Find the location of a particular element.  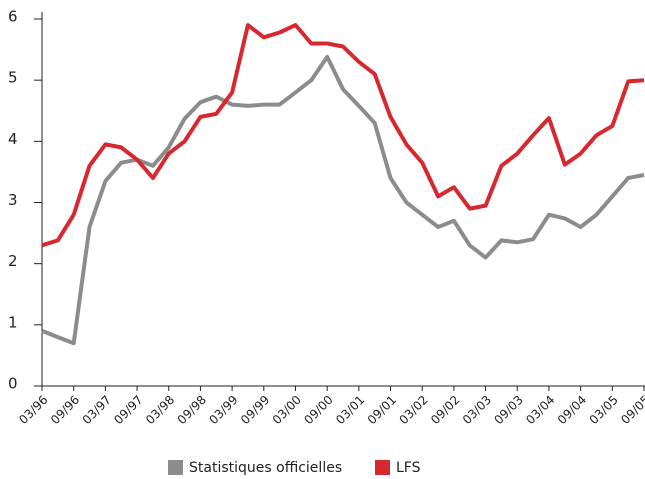

x-tick-label: 09/04 is located at coordinates (572, 410).